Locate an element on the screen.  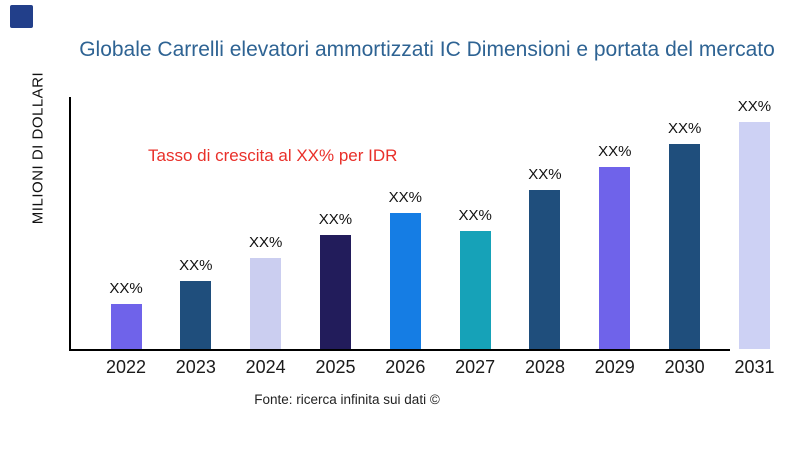
bar-2028 is located at coordinates (545, 269).